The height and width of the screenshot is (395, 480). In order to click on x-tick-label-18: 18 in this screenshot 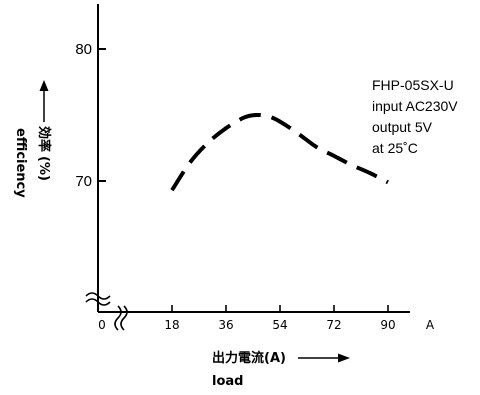, I will do `click(171, 325)`.